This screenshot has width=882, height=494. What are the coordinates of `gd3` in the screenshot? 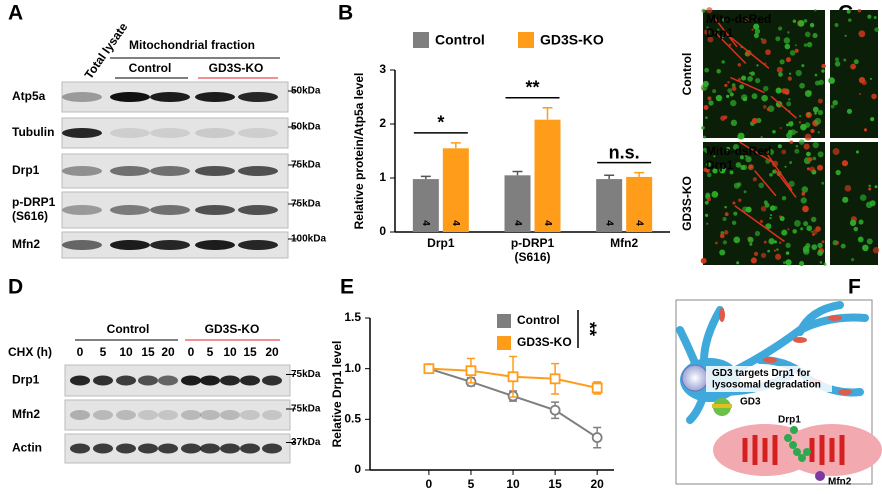 It's located at (722, 406).